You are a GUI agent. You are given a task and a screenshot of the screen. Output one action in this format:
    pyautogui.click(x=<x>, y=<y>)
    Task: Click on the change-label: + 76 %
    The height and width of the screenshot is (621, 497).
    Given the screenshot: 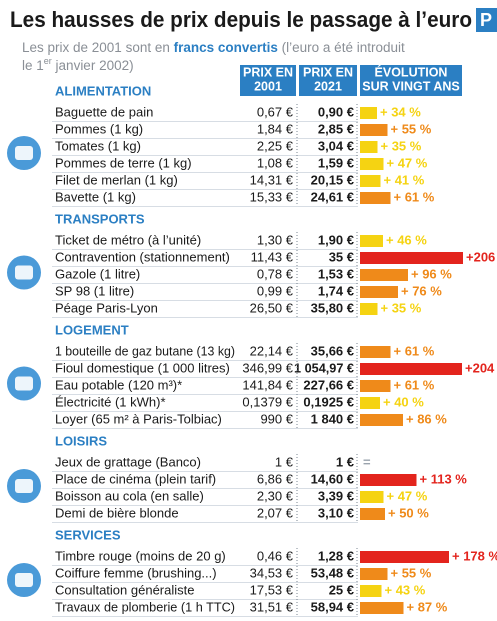 What is the action you would take?
    pyautogui.click(x=421, y=290)
    